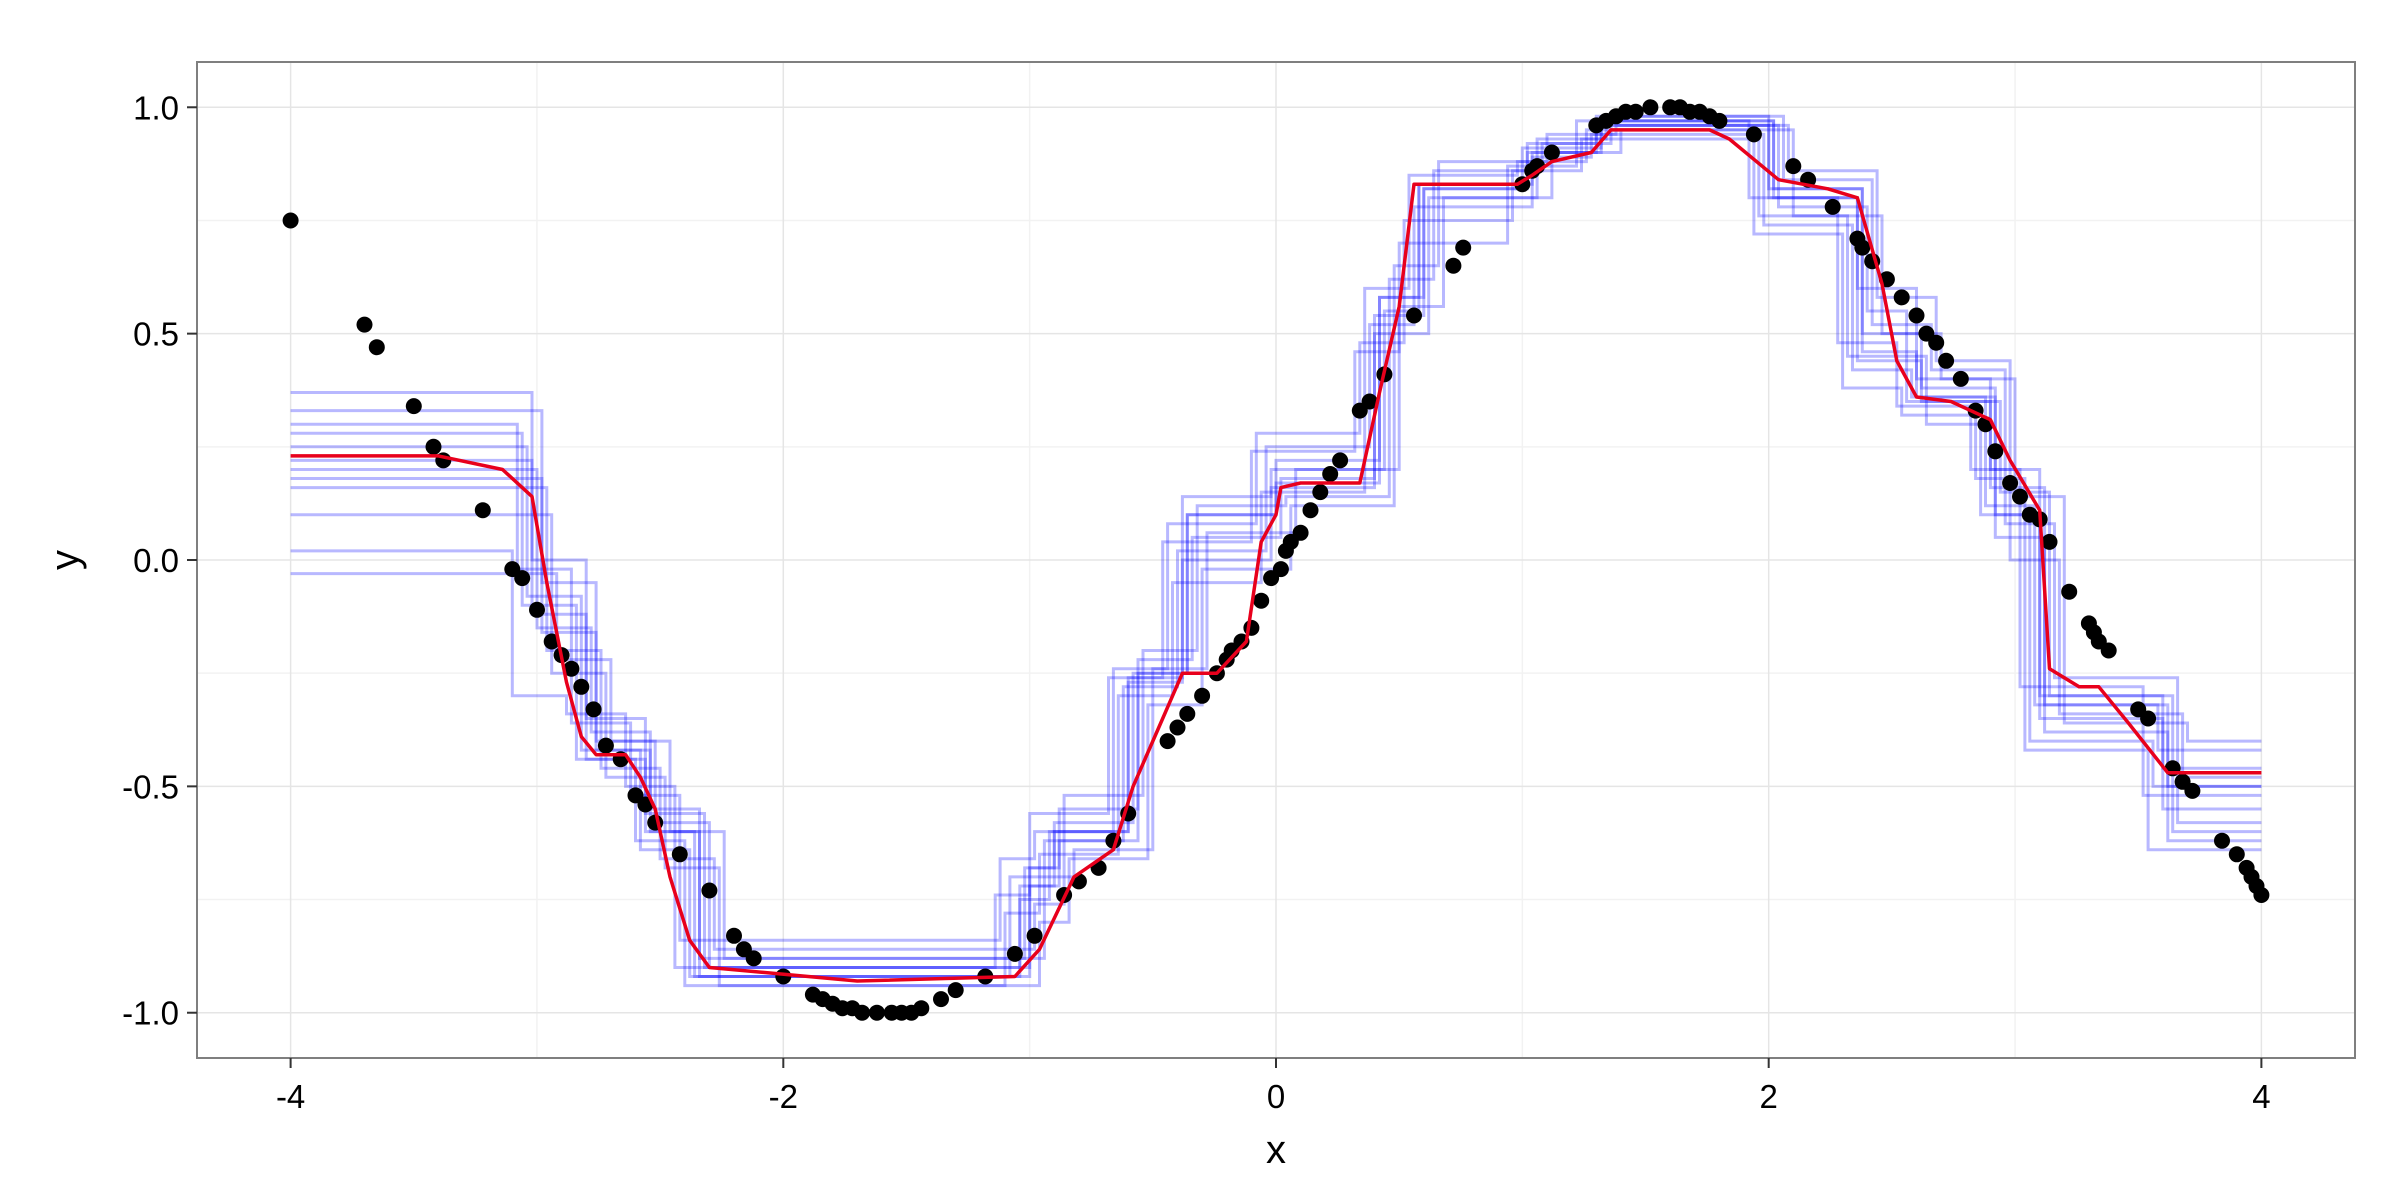 This screenshot has width=2400, height=1200. Describe the element at coordinates (783, 1096) in the screenshot. I see `x-tick-label: -2` at that location.